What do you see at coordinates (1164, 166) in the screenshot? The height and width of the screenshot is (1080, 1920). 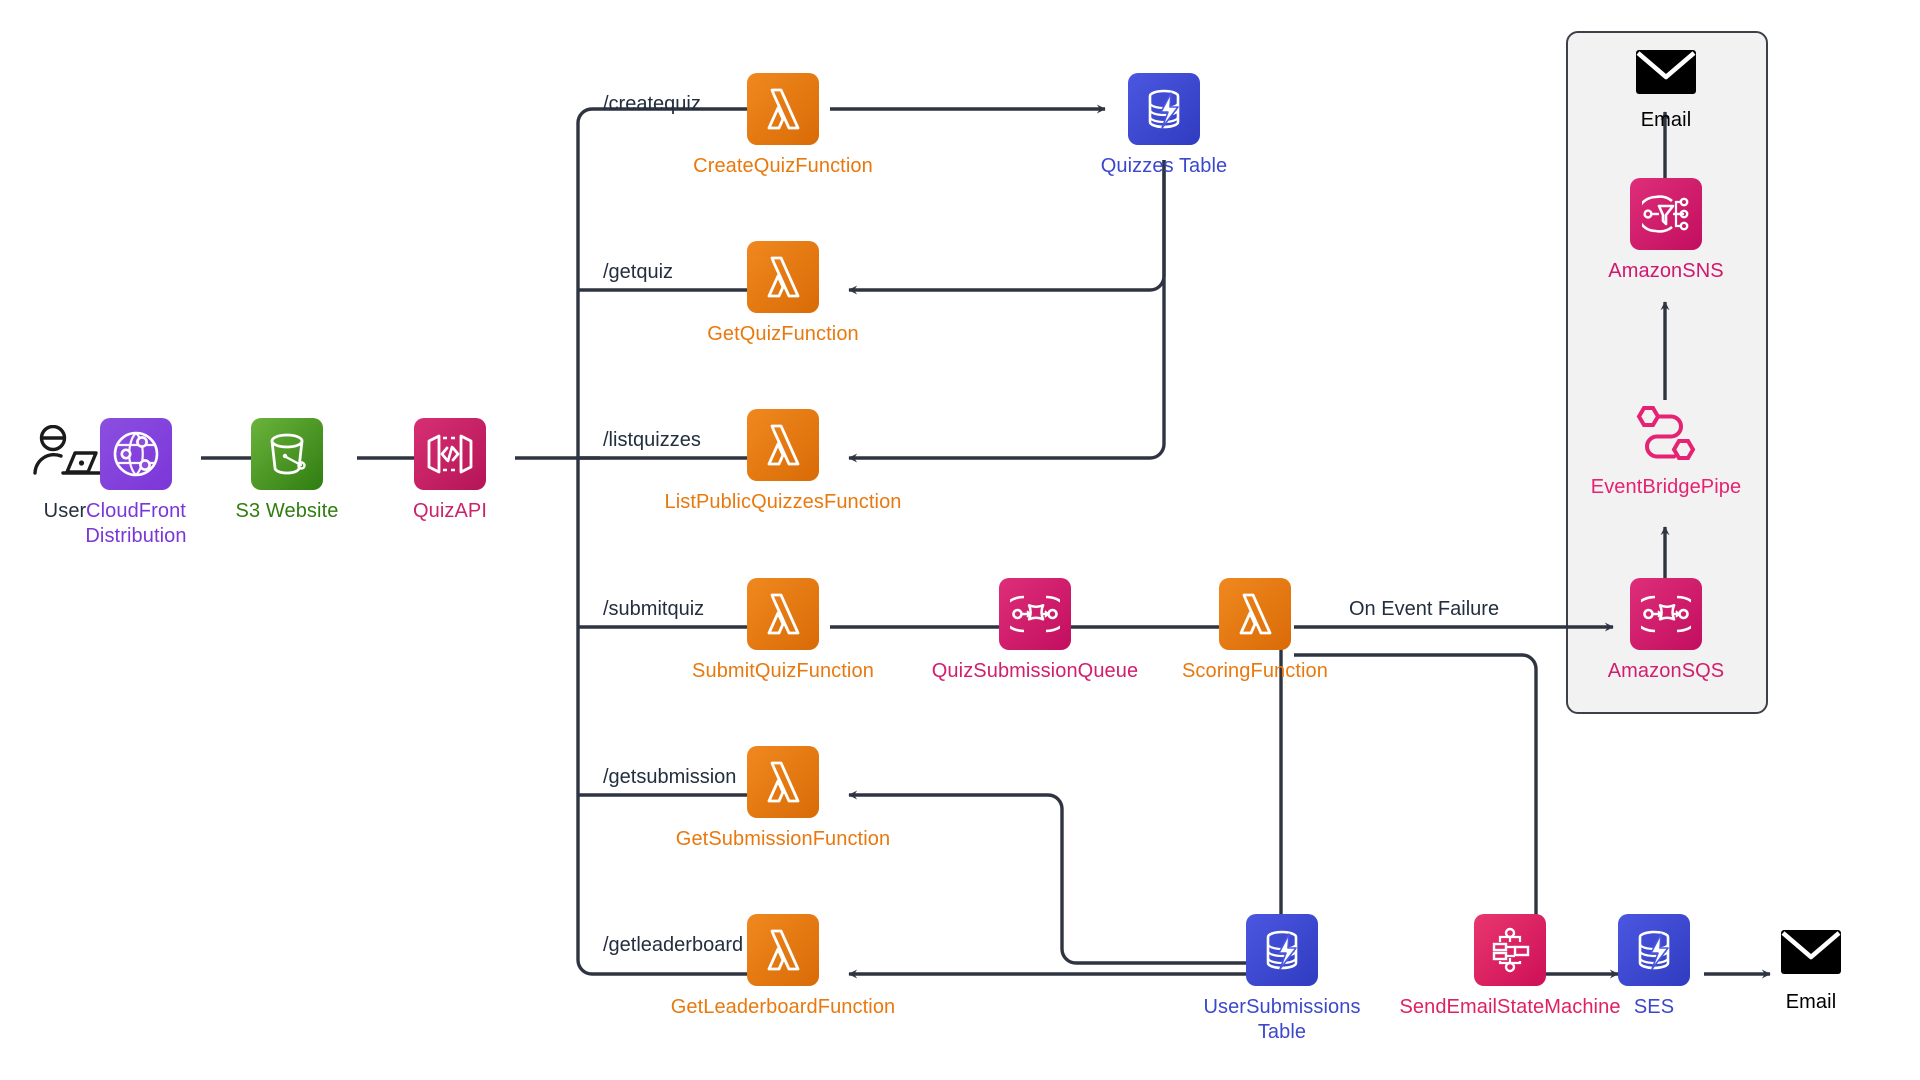 I see `node-label-quizzes-table: Quizzes Table` at bounding box center [1164, 166].